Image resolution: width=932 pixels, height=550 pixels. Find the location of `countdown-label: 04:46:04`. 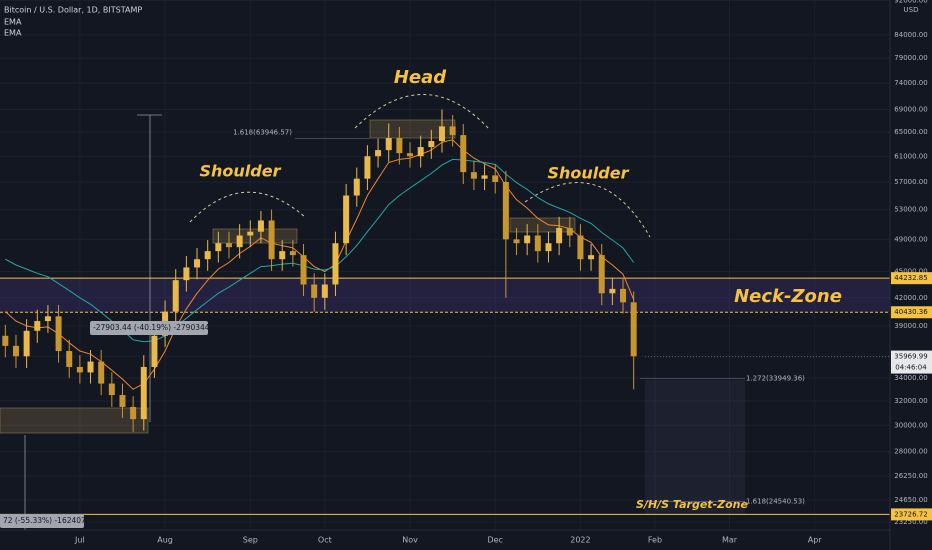

countdown-label: 04:46:04 is located at coordinates (911, 368).